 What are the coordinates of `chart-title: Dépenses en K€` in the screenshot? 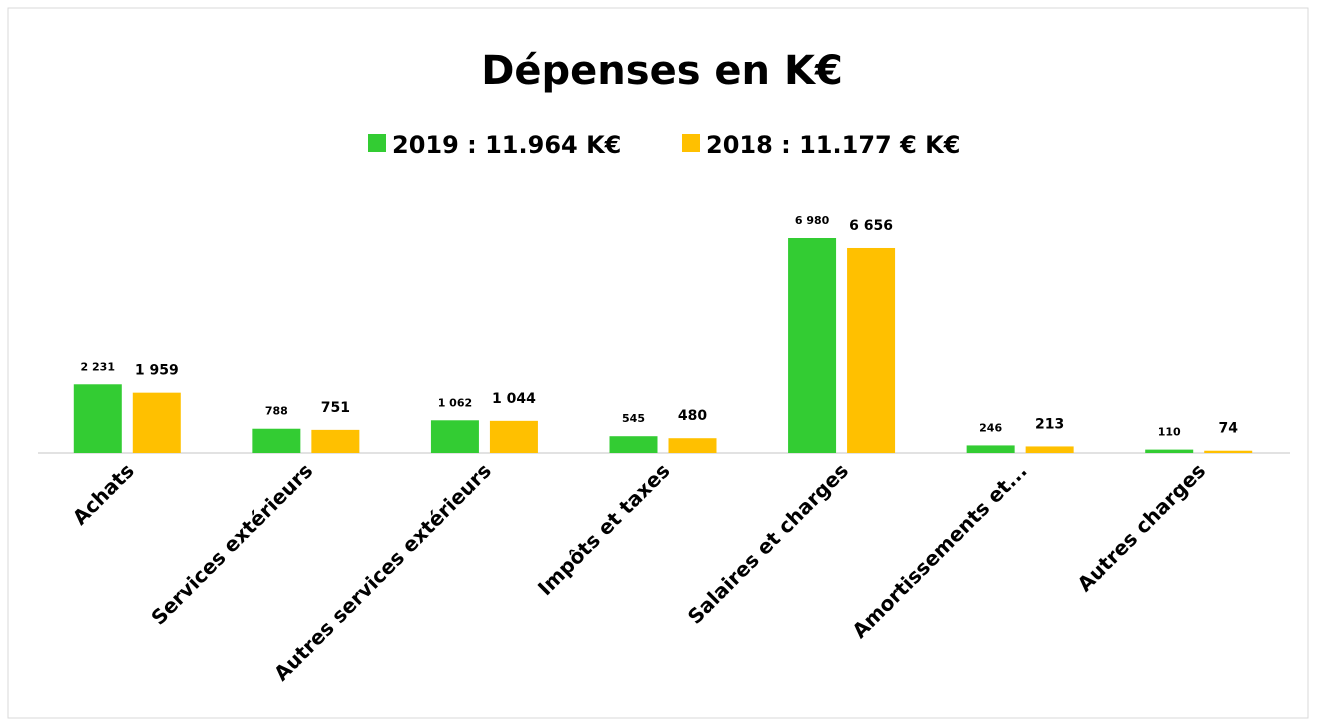 It's located at (662, 71).